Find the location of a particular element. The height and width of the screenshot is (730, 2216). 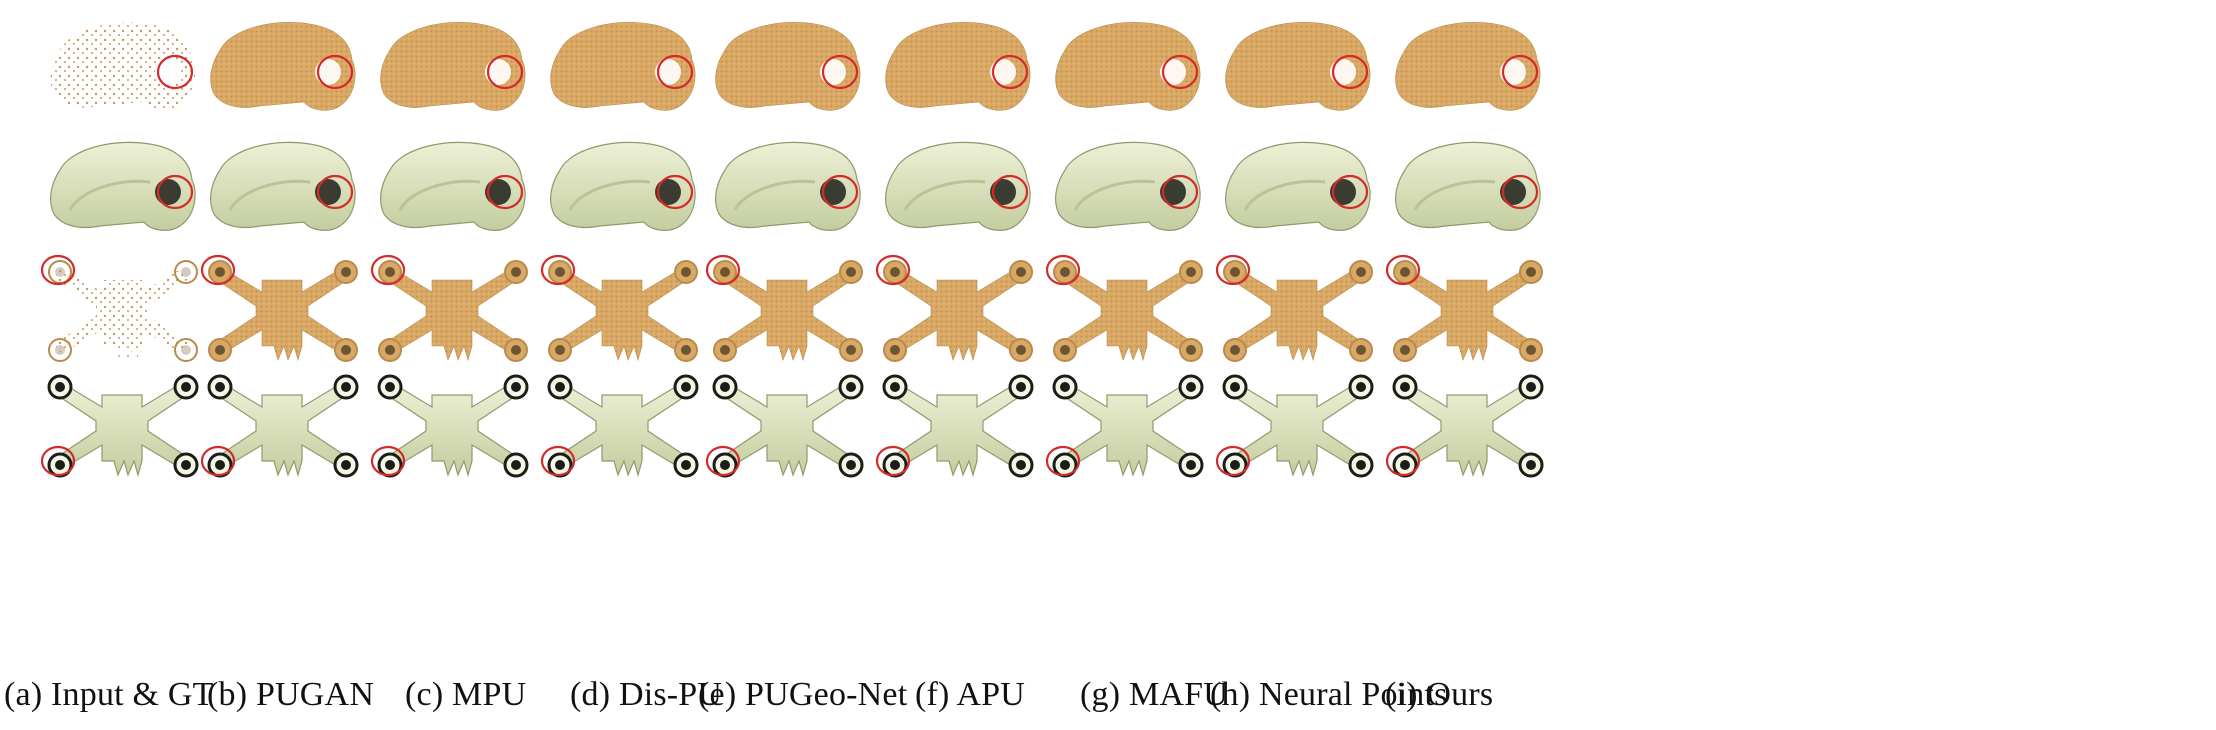

column-caption-e: (e) PUGeo-Net is located at coordinates (803, 694).